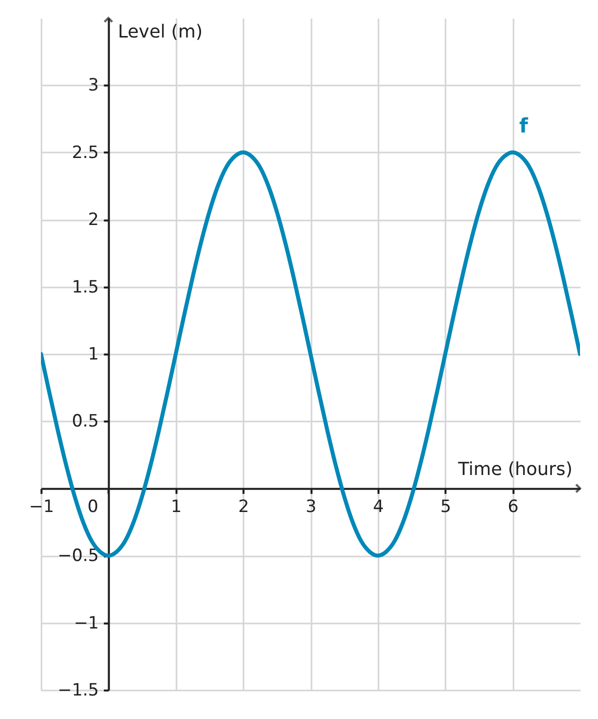 This screenshot has width=598, height=719. What do you see at coordinates (378, 506) in the screenshot?
I see `x-tick-label: 4` at bounding box center [378, 506].